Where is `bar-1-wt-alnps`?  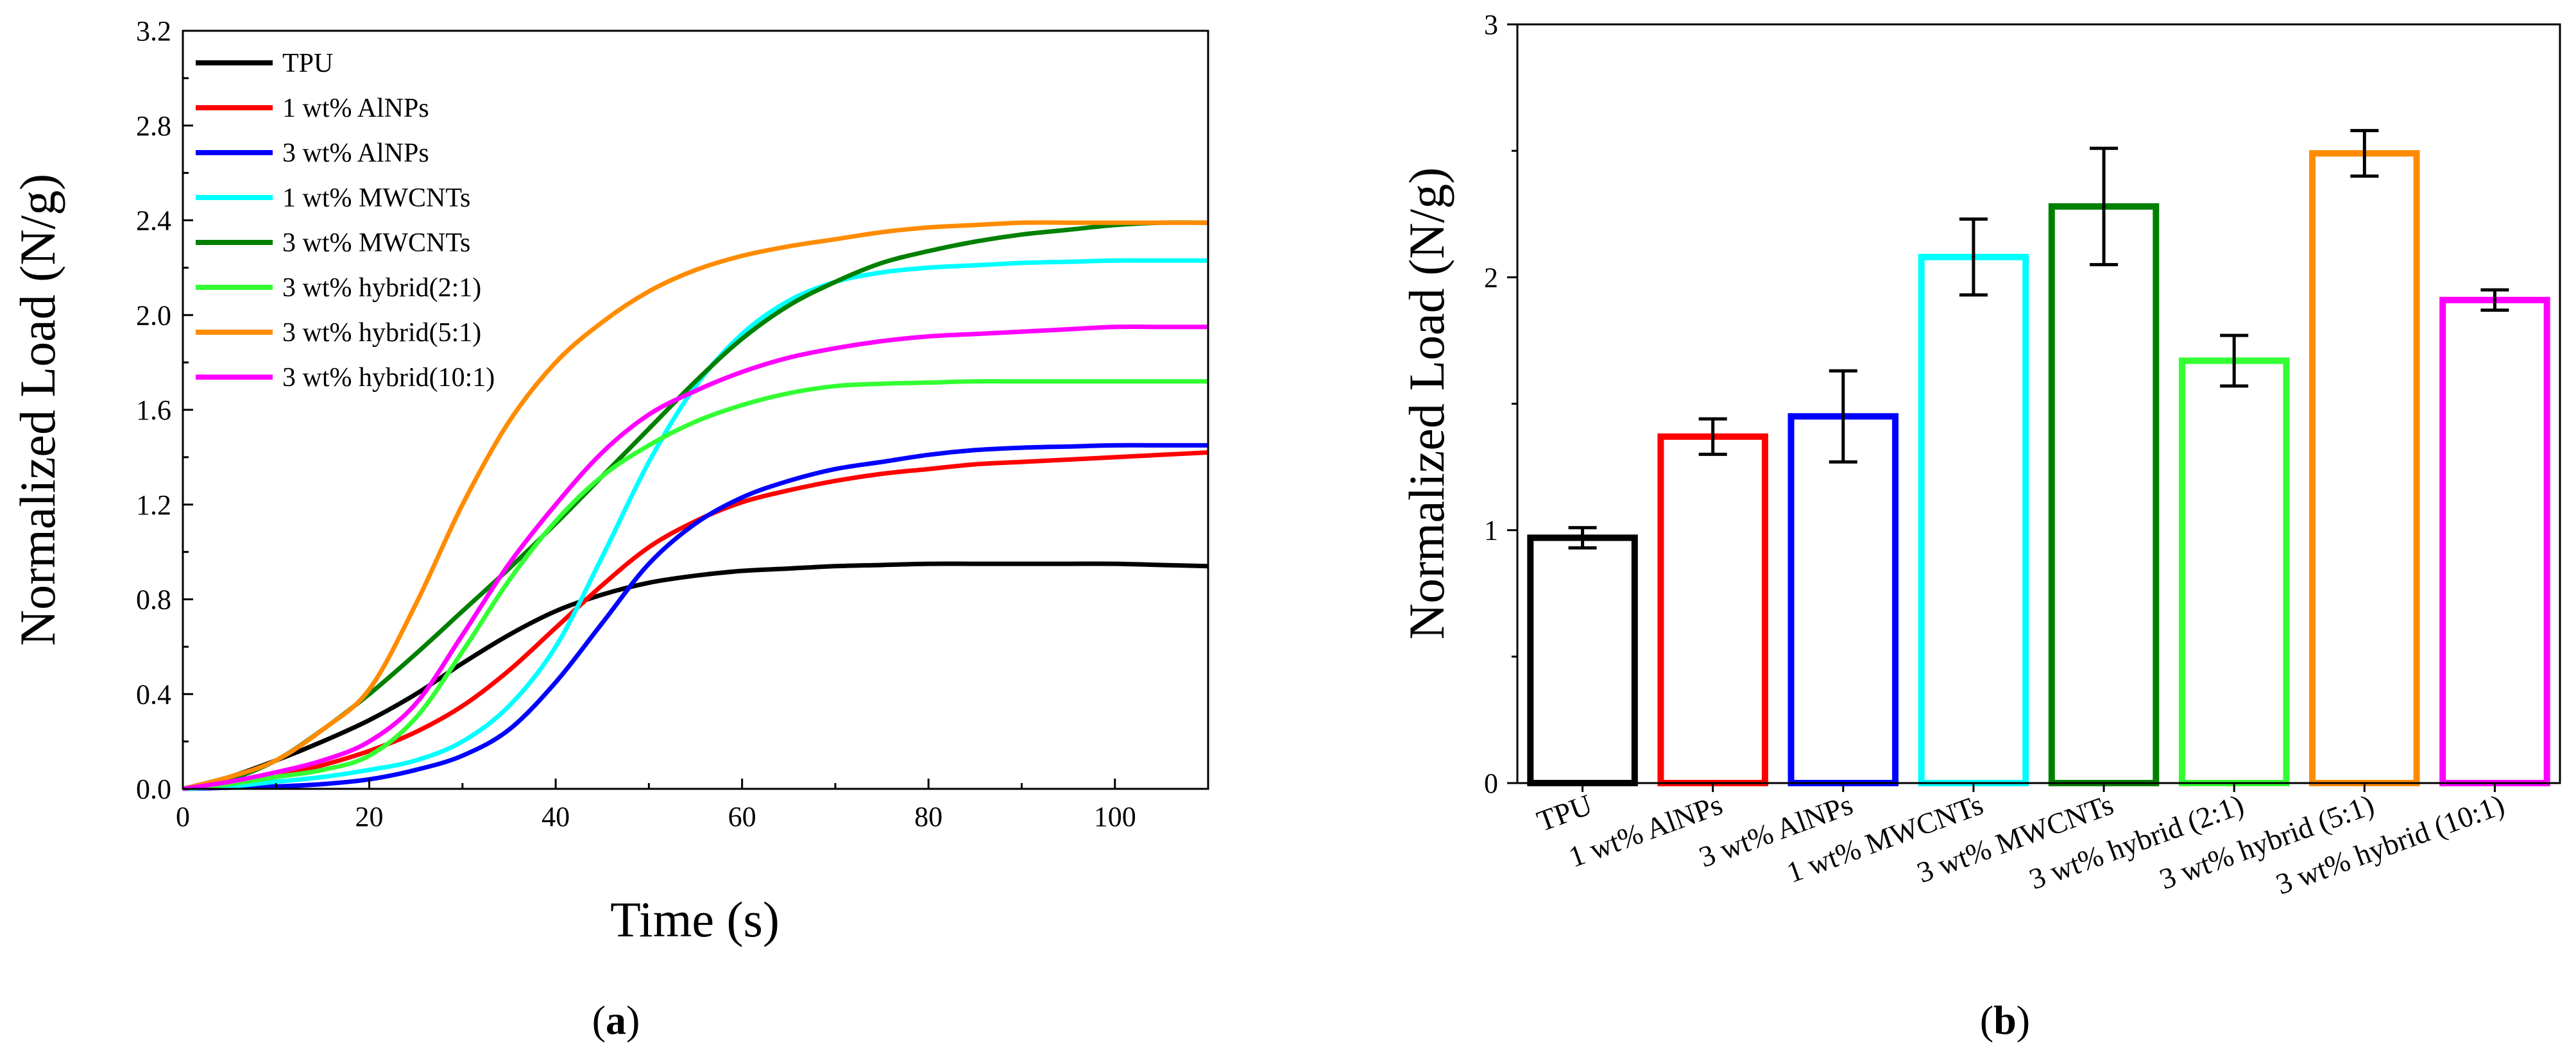 bar-1-wt-alnps is located at coordinates (1712, 609).